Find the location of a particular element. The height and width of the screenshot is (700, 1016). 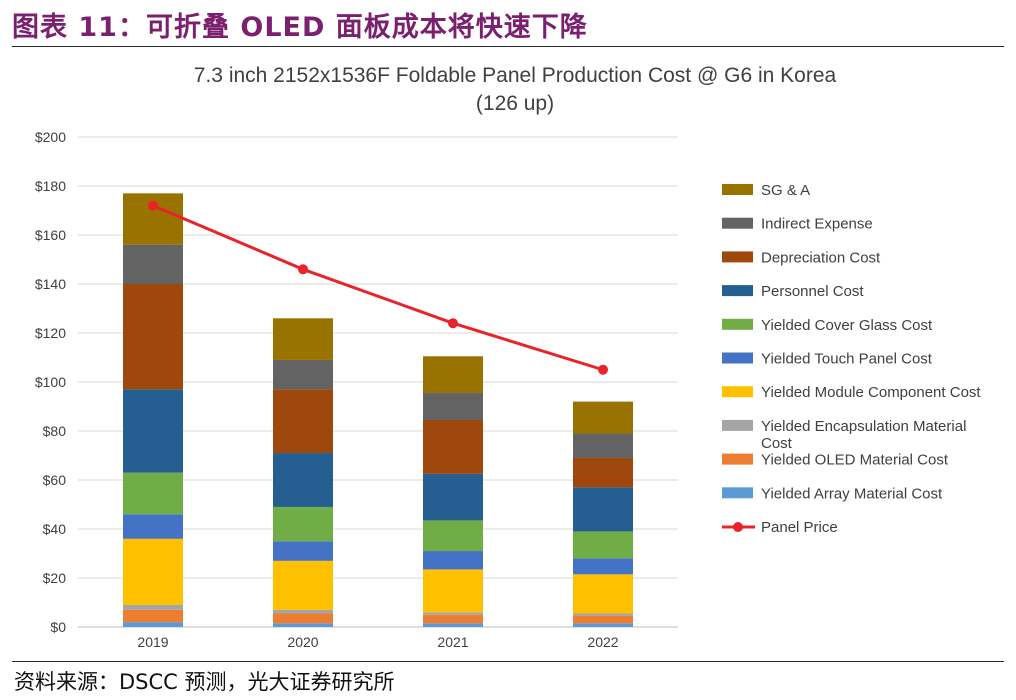

y-tick-label: $120 is located at coordinates (50, 333).